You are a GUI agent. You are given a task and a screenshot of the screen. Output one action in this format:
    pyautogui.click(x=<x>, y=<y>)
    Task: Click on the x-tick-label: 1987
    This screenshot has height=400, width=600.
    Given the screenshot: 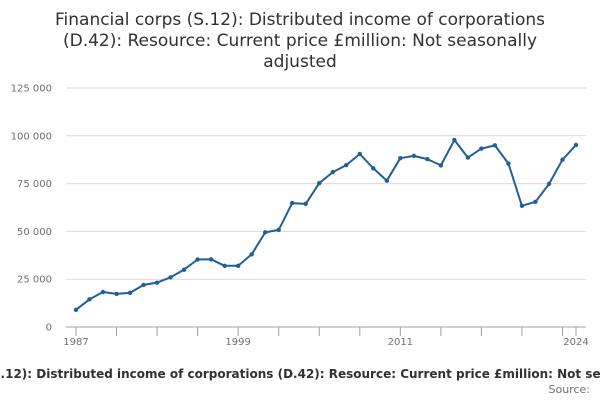 What is the action you would take?
    pyautogui.click(x=75, y=342)
    